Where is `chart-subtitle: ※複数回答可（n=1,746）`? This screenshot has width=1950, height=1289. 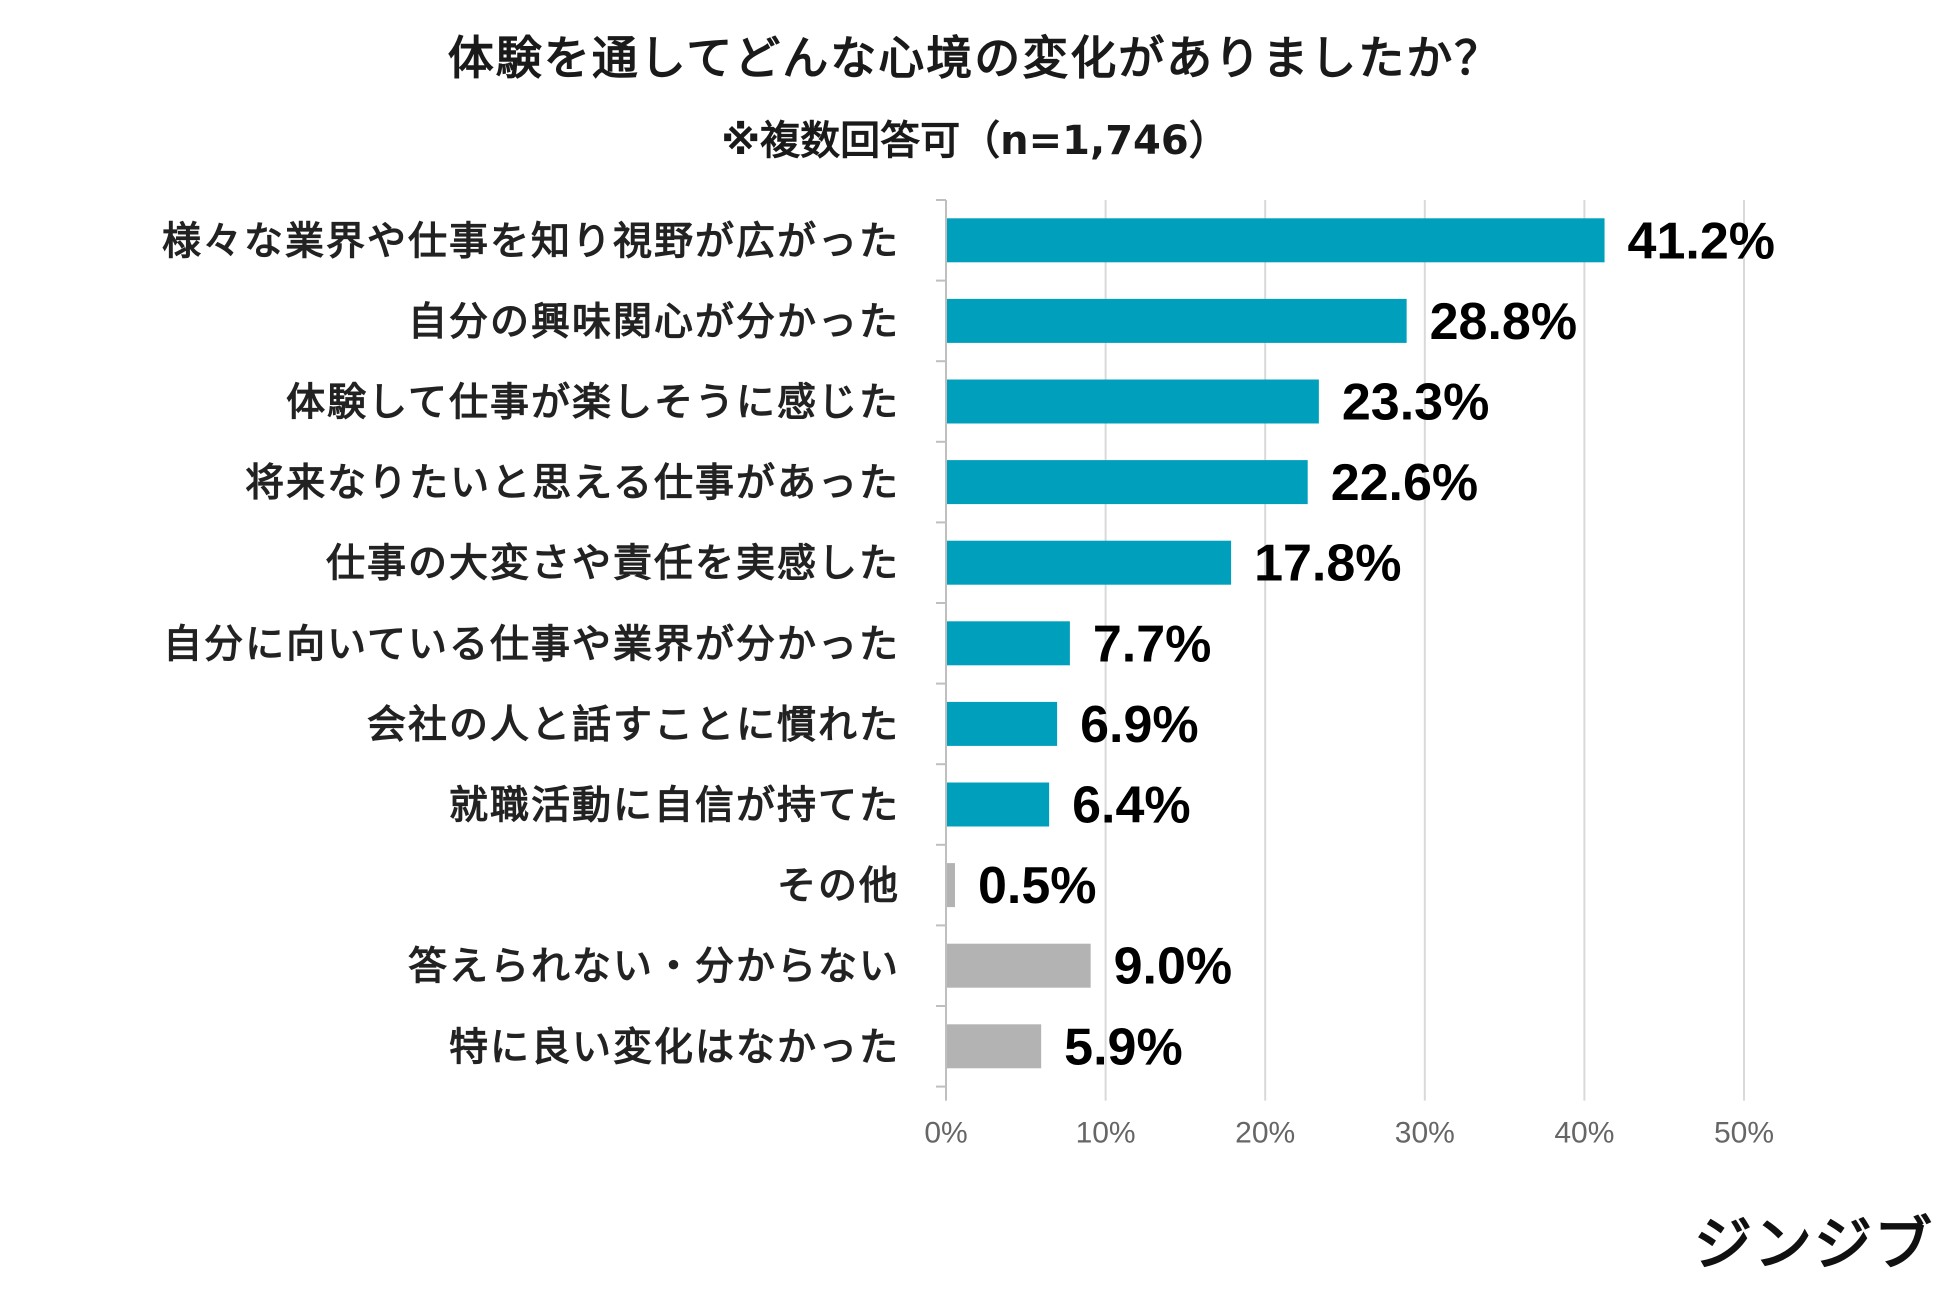
chart-subtitle: ※複数回答可（n=1,746） is located at coordinates (975, 141).